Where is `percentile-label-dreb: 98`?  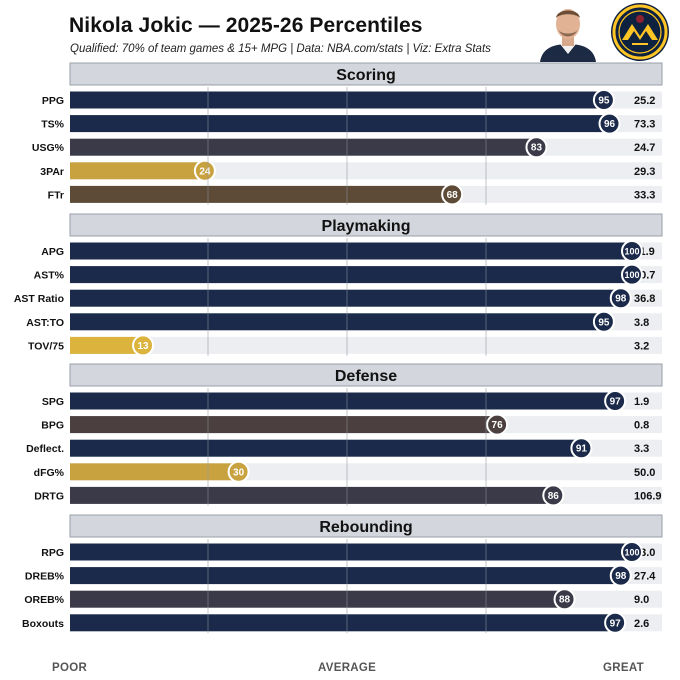 percentile-label-dreb: 98 is located at coordinates (621, 576).